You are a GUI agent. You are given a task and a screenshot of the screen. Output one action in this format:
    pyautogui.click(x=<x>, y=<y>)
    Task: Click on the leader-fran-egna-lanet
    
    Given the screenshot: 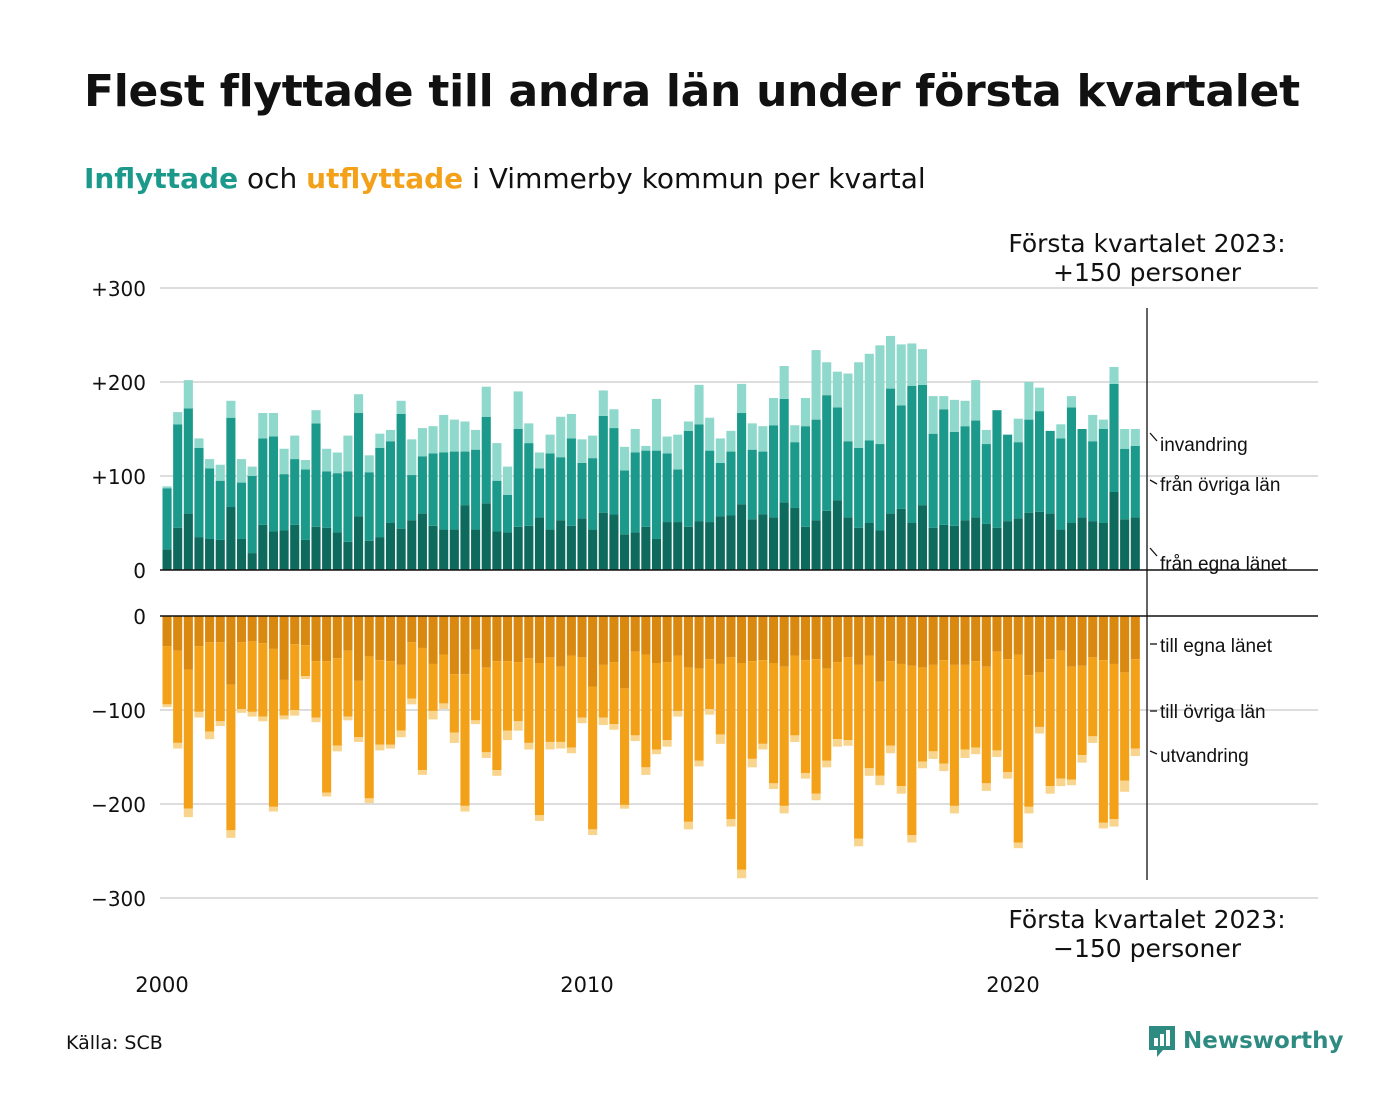 What is the action you would take?
    pyautogui.click(x=1153, y=552)
    